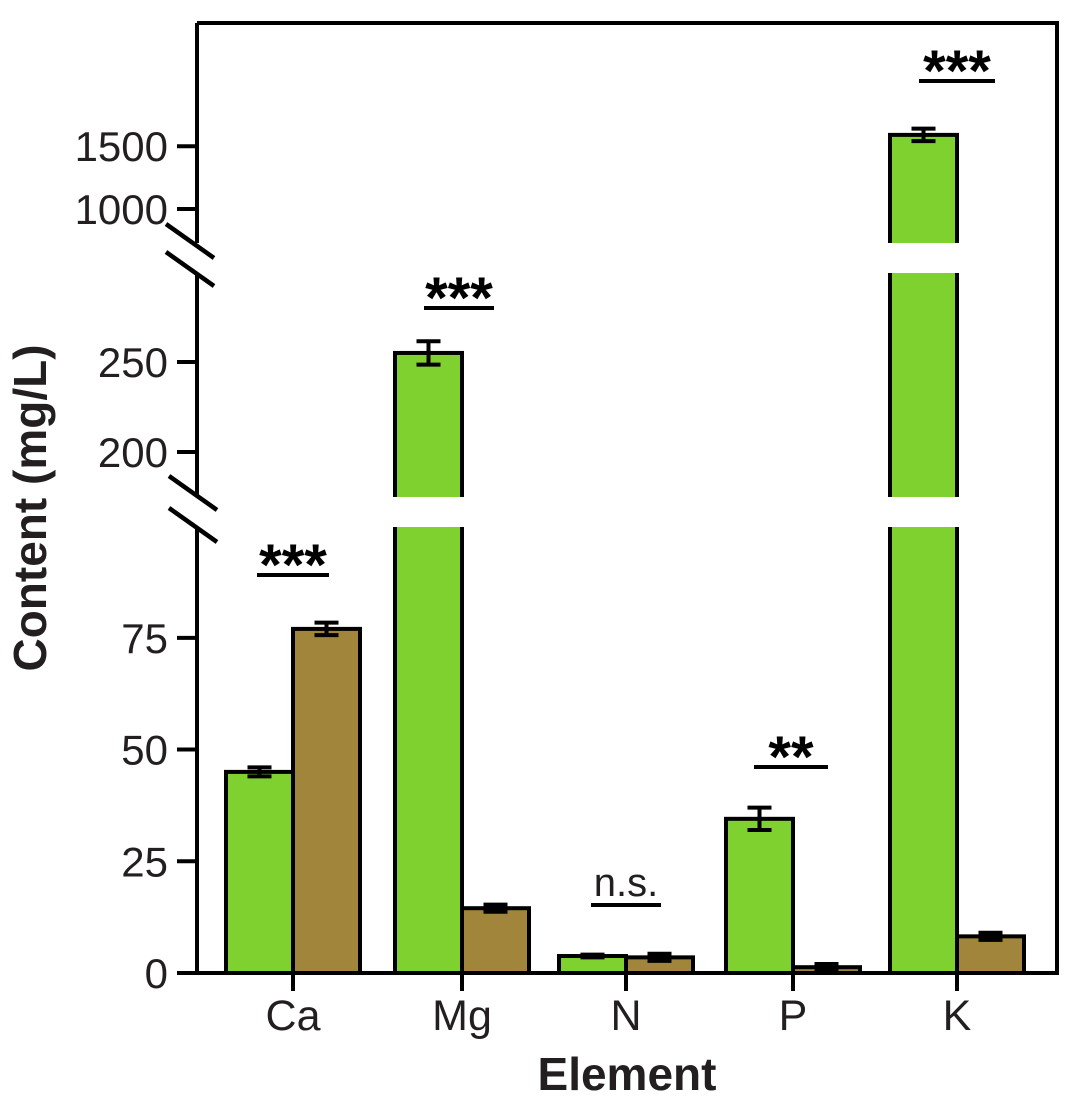 This screenshot has width=1087, height=1117. I want to click on y-tick-label-250: 250, so click(133, 362).